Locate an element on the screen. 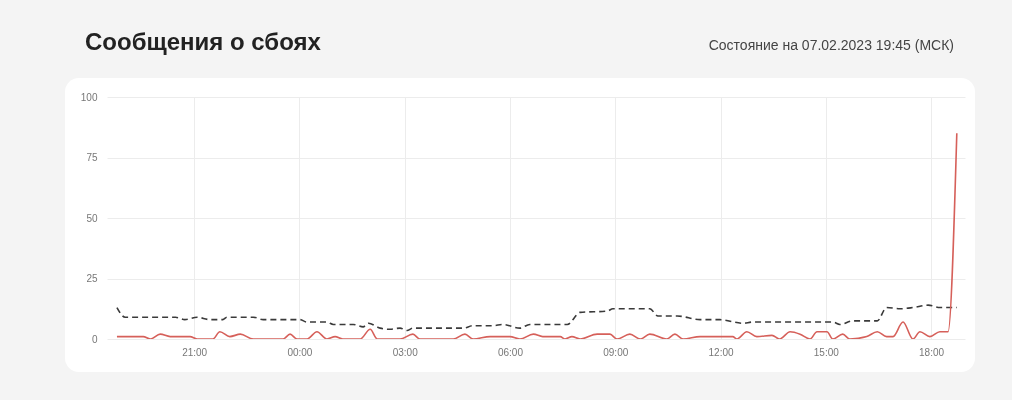 This screenshot has width=1012, height=400. x-tick-label: 21:00 is located at coordinates (195, 352).